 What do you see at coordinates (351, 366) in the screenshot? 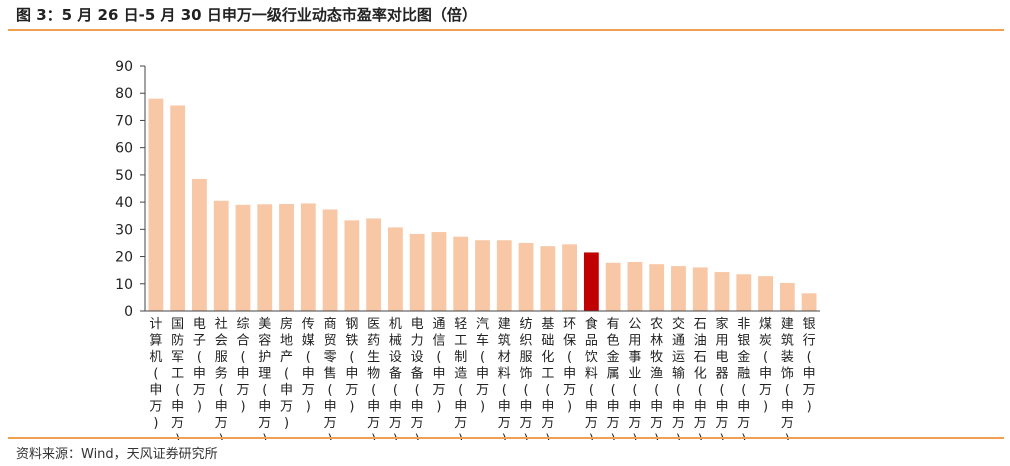
I see `x-tick-label: 钢铁(申万)` at bounding box center [351, 366].